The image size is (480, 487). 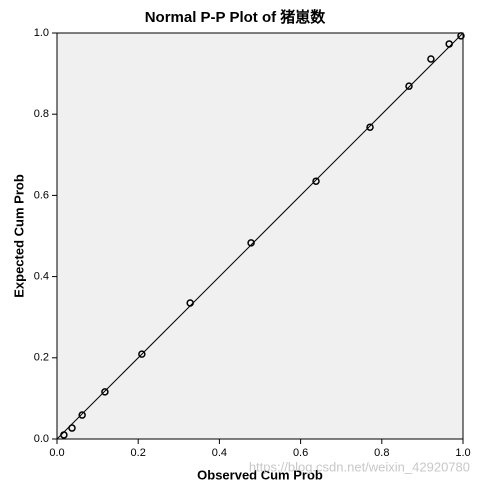 What do you see at coordinates (260, 474) in the screenshot?
I see `x-axis-label: Observed Cum Prob` at bounding box center [260, 474].